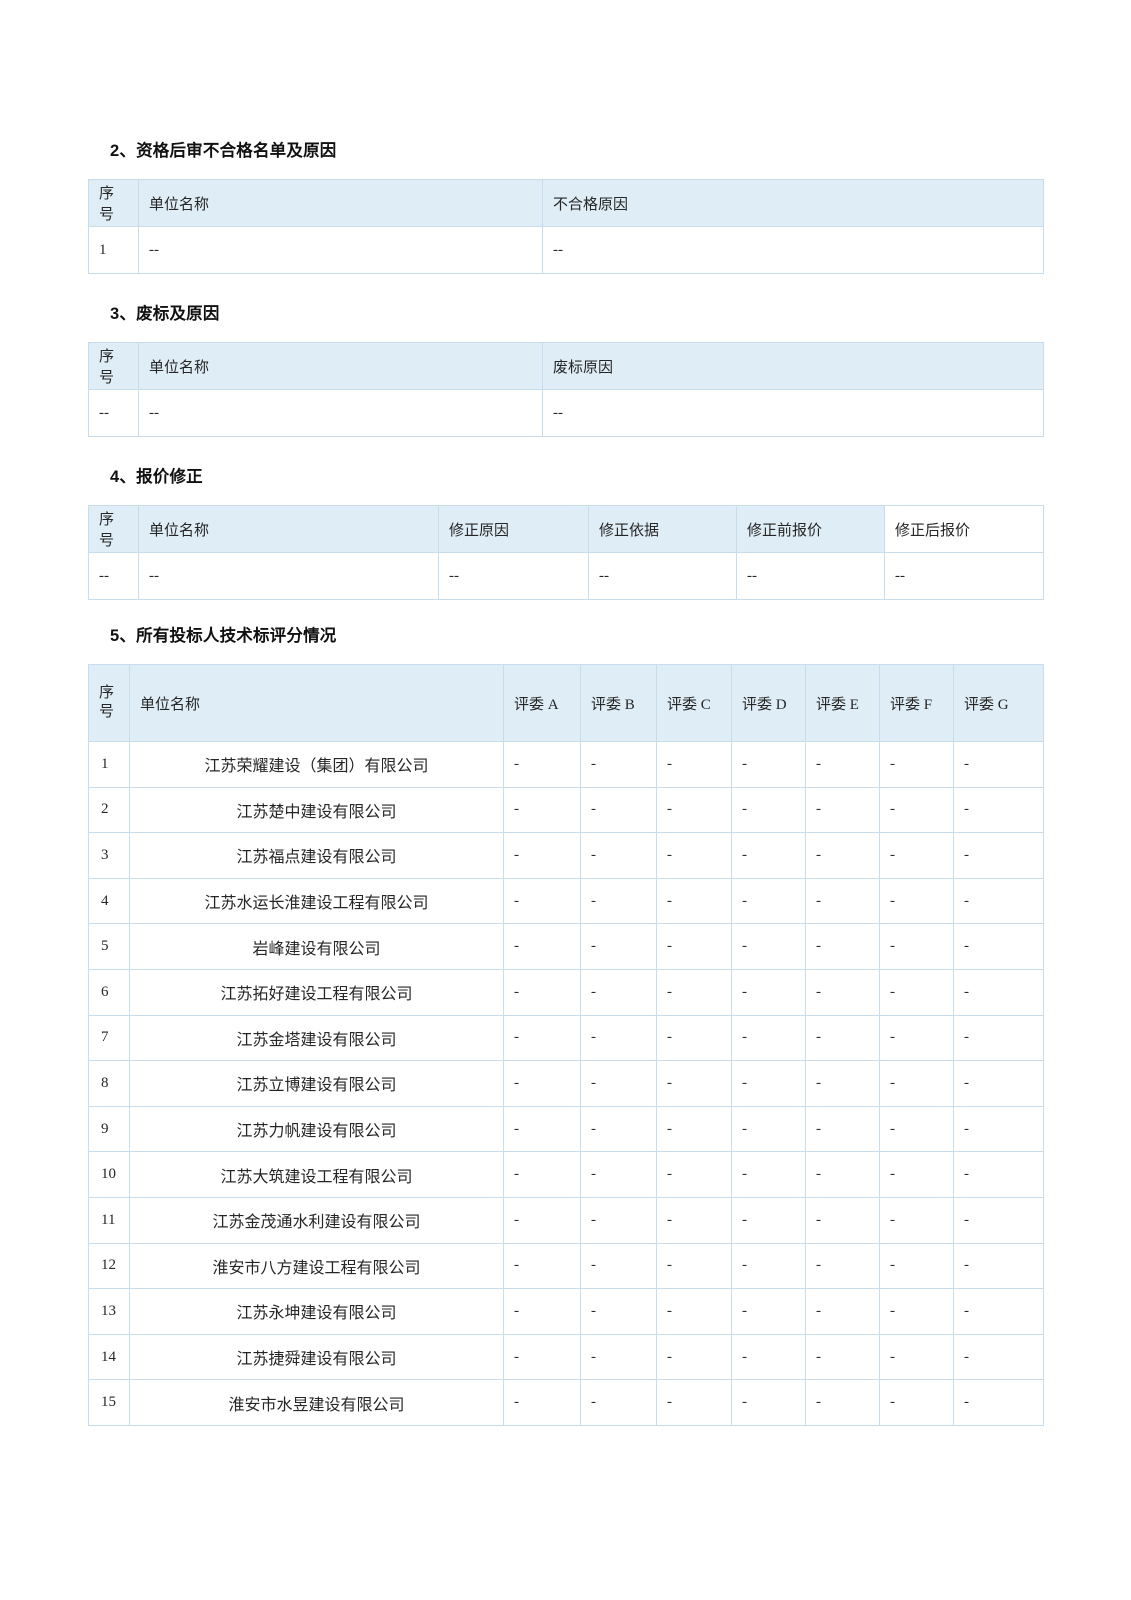 The height and width of the screenshot is (1600, 1131). I want to click on table-row: 6 江苏拓好建设工程有限公司 - - - - - - -, so click(566, 992).